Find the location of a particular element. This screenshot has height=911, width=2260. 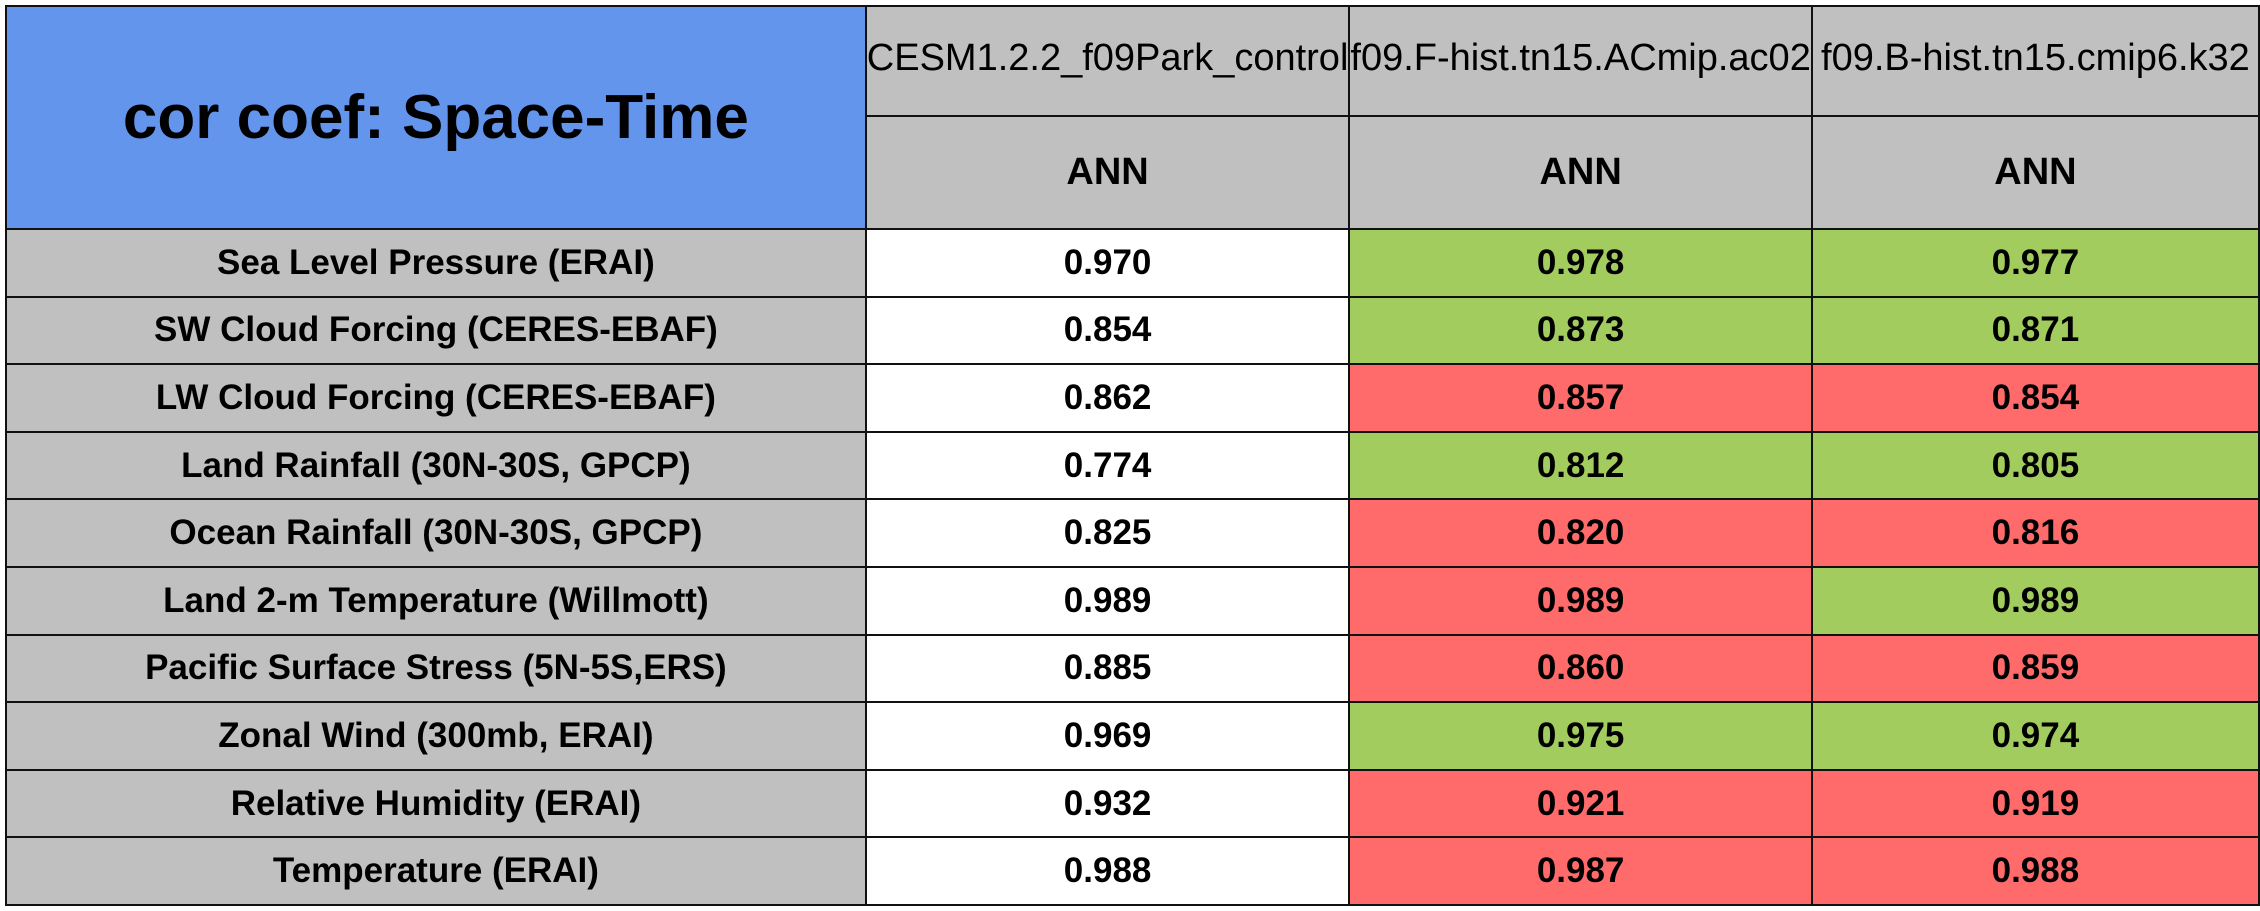

column-header-case-3: f09.B-hist.tn15.cmip6.k32 is located at coordinates (2035, 61).